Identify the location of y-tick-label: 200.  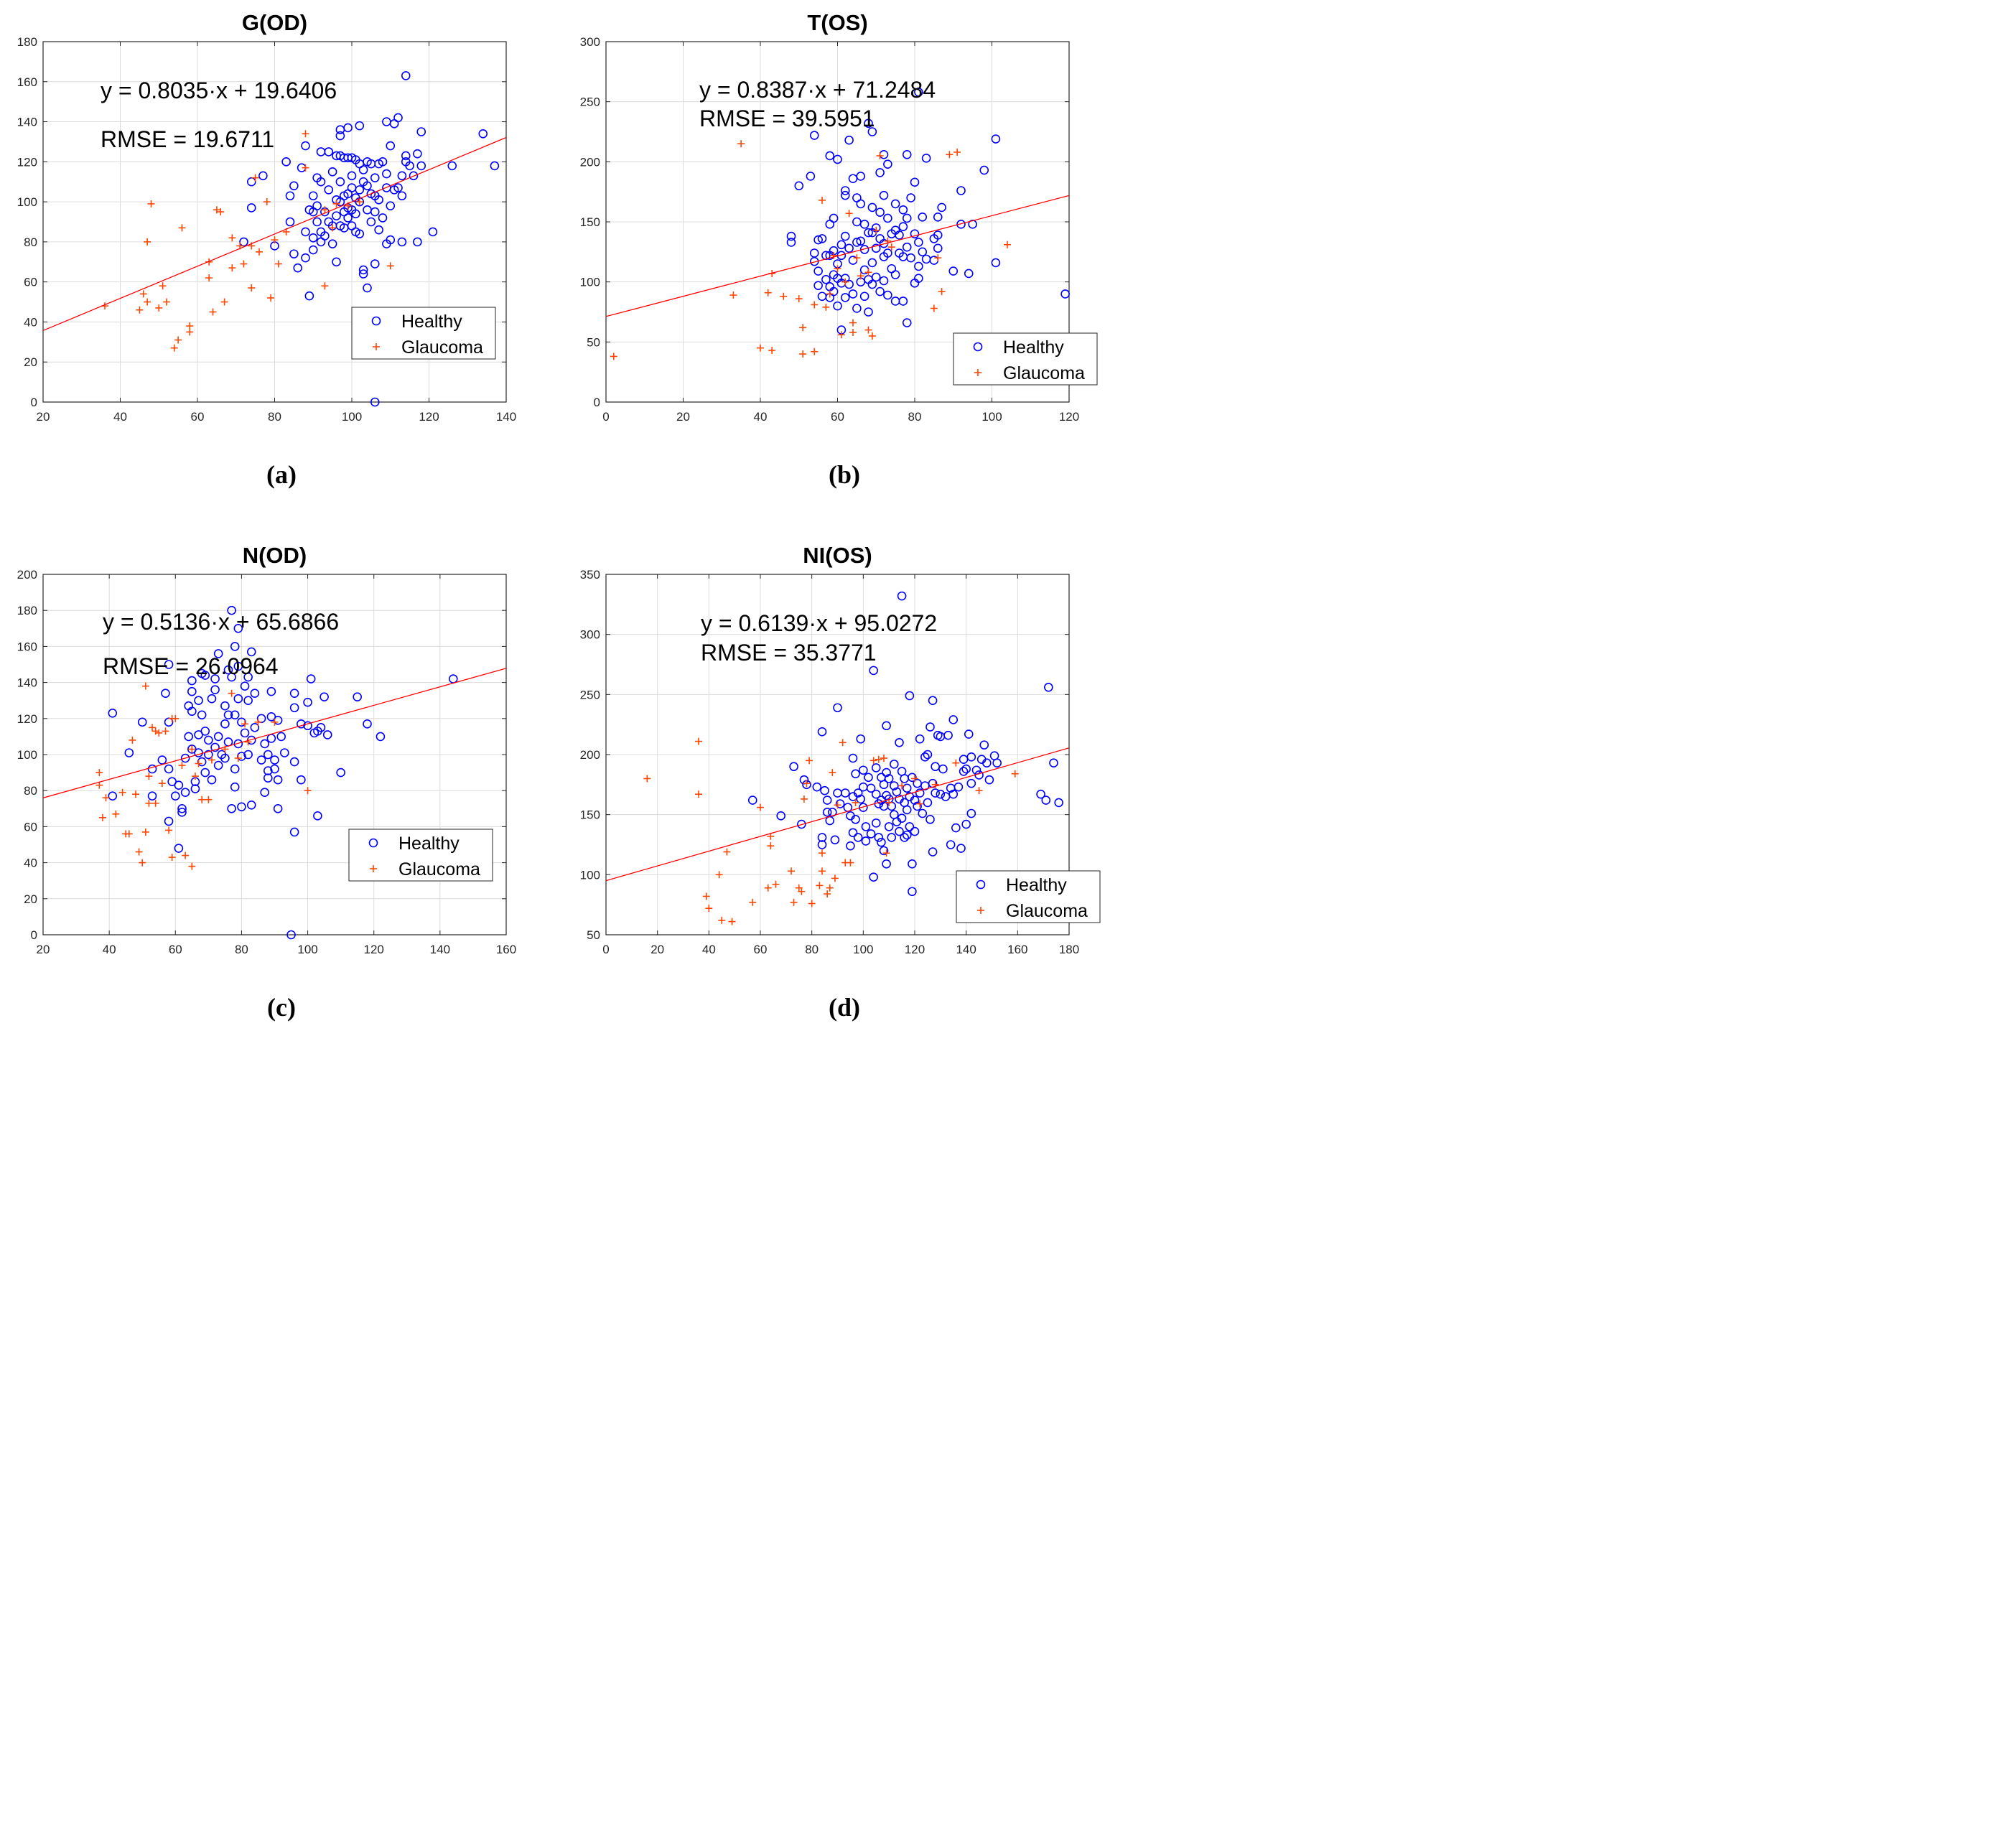
(27, 575).